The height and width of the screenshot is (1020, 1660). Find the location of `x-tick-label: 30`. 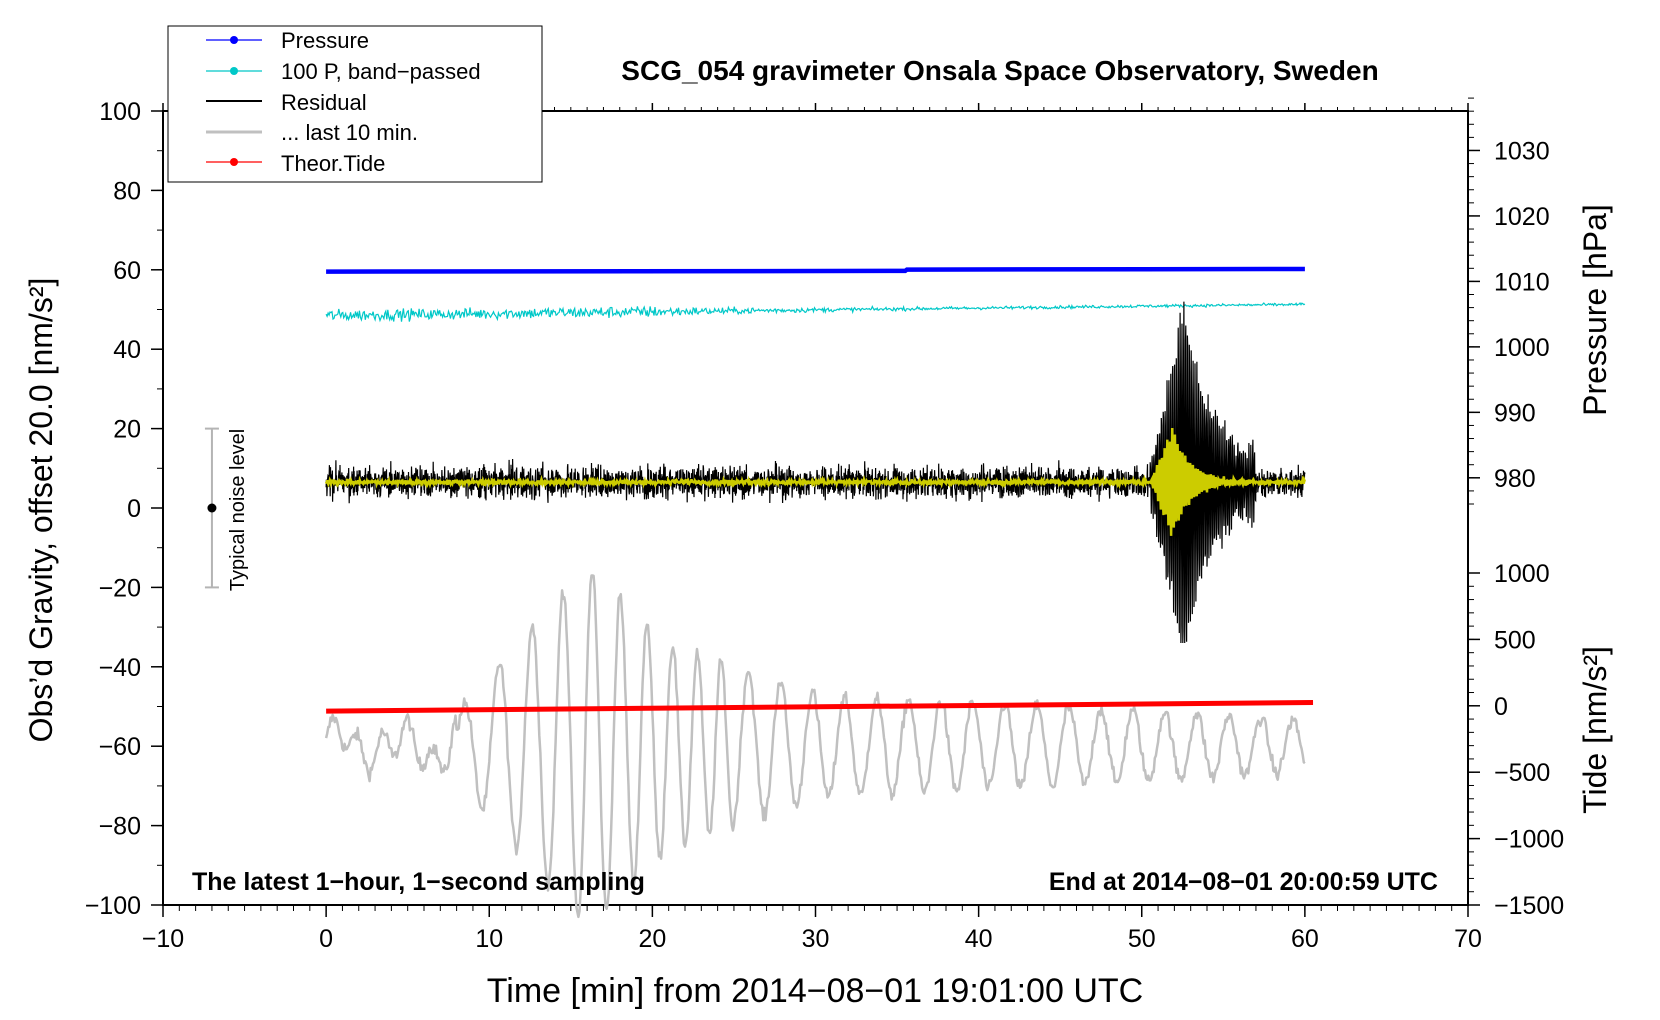

x-tick-label: 30 is located at coordinates (816, 939).